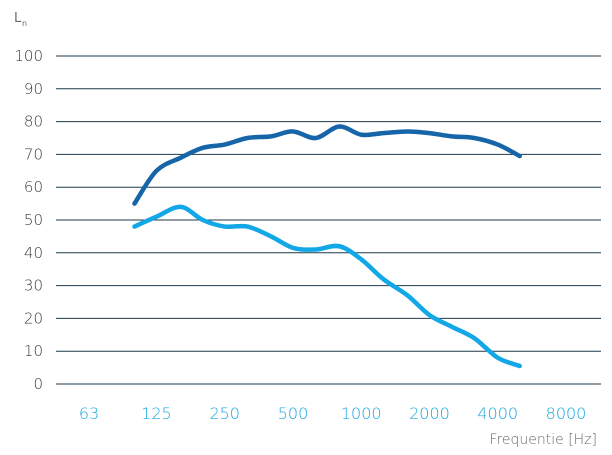 This screenshot has width=612, height=455. I want to click on y-tick-label: 10, so click(33, 351).